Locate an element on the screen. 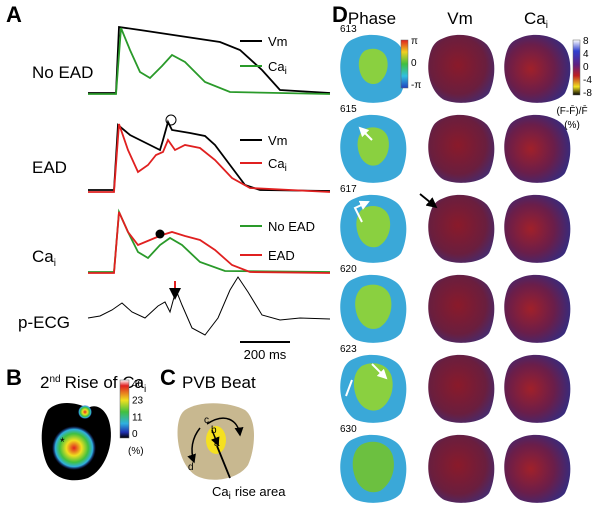 Image resolution: width=603 pixels, height=510 pixels. trace-ead is located at coordinates (209, 242).